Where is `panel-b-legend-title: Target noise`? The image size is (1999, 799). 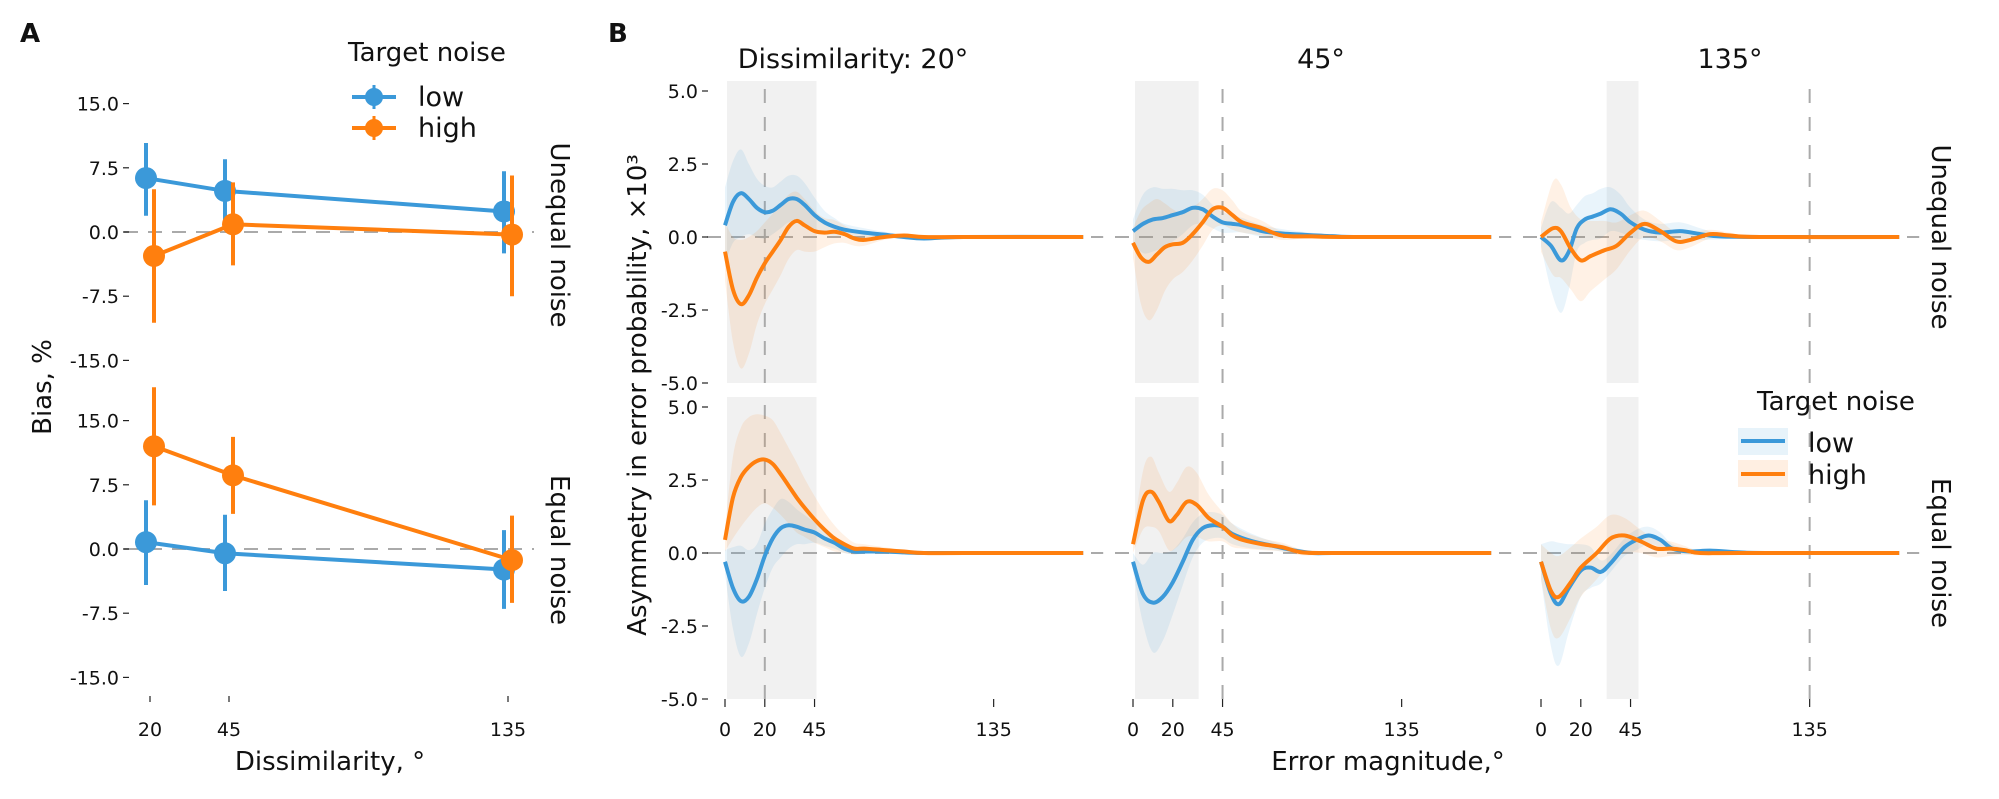
panel-b-legend-title: Target noise is located at coordinates (1835, 402).